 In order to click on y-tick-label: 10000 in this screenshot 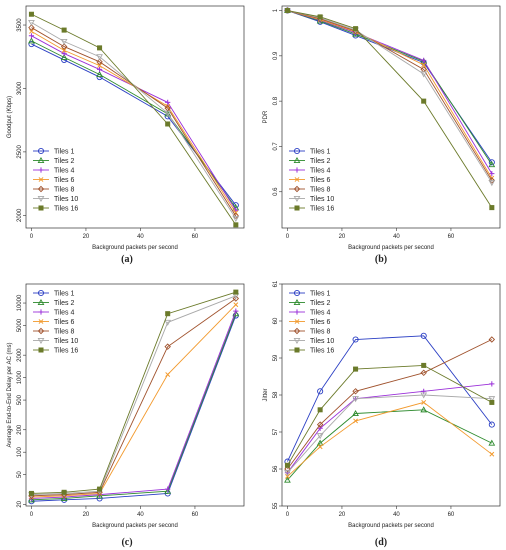, I will do `click(20, 302)`.